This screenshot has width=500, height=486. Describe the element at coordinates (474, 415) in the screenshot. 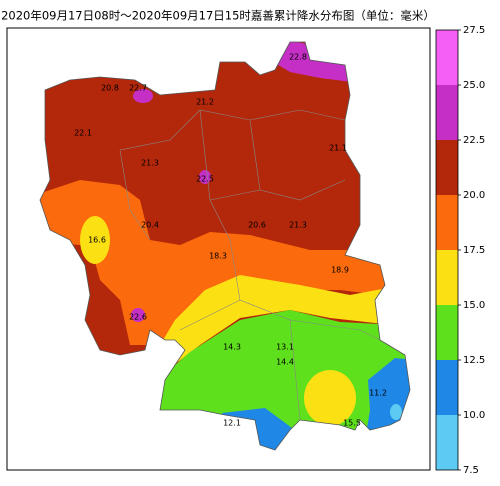

I see `colorbar-tick-label: 10.0` at that location.